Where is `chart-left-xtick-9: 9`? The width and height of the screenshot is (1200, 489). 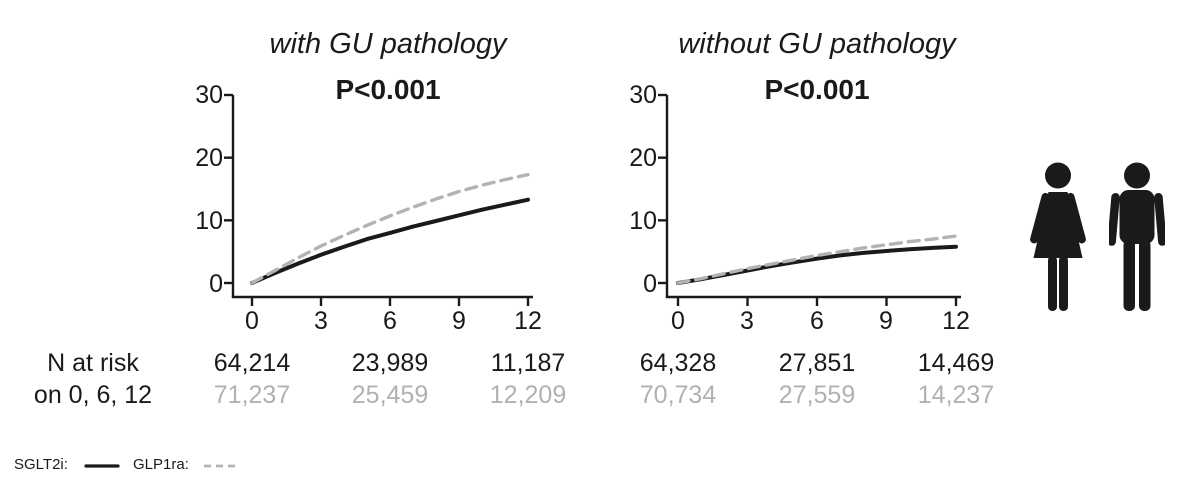
chart-left-xtick-9: 9 is located at coordinates (459, 321).